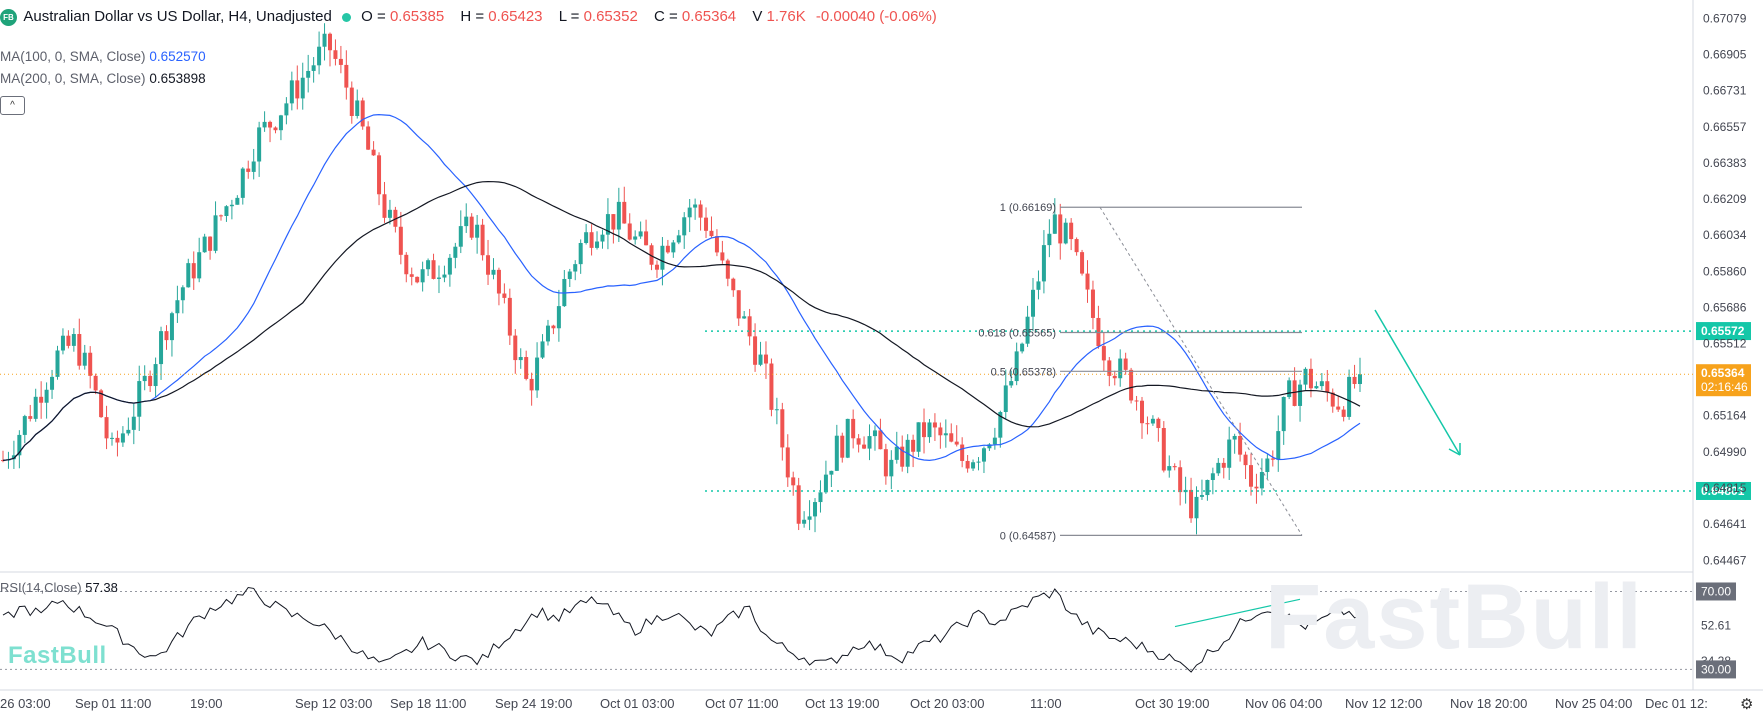  I want to click on gear-icon: ⚙, so click(1747, 704).